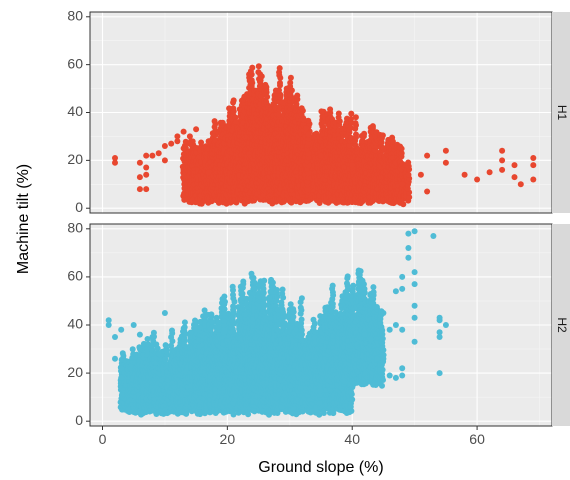 This screenshot has width=570, height=480. I want to click on y-tick-label: 0, so click(79, 207).